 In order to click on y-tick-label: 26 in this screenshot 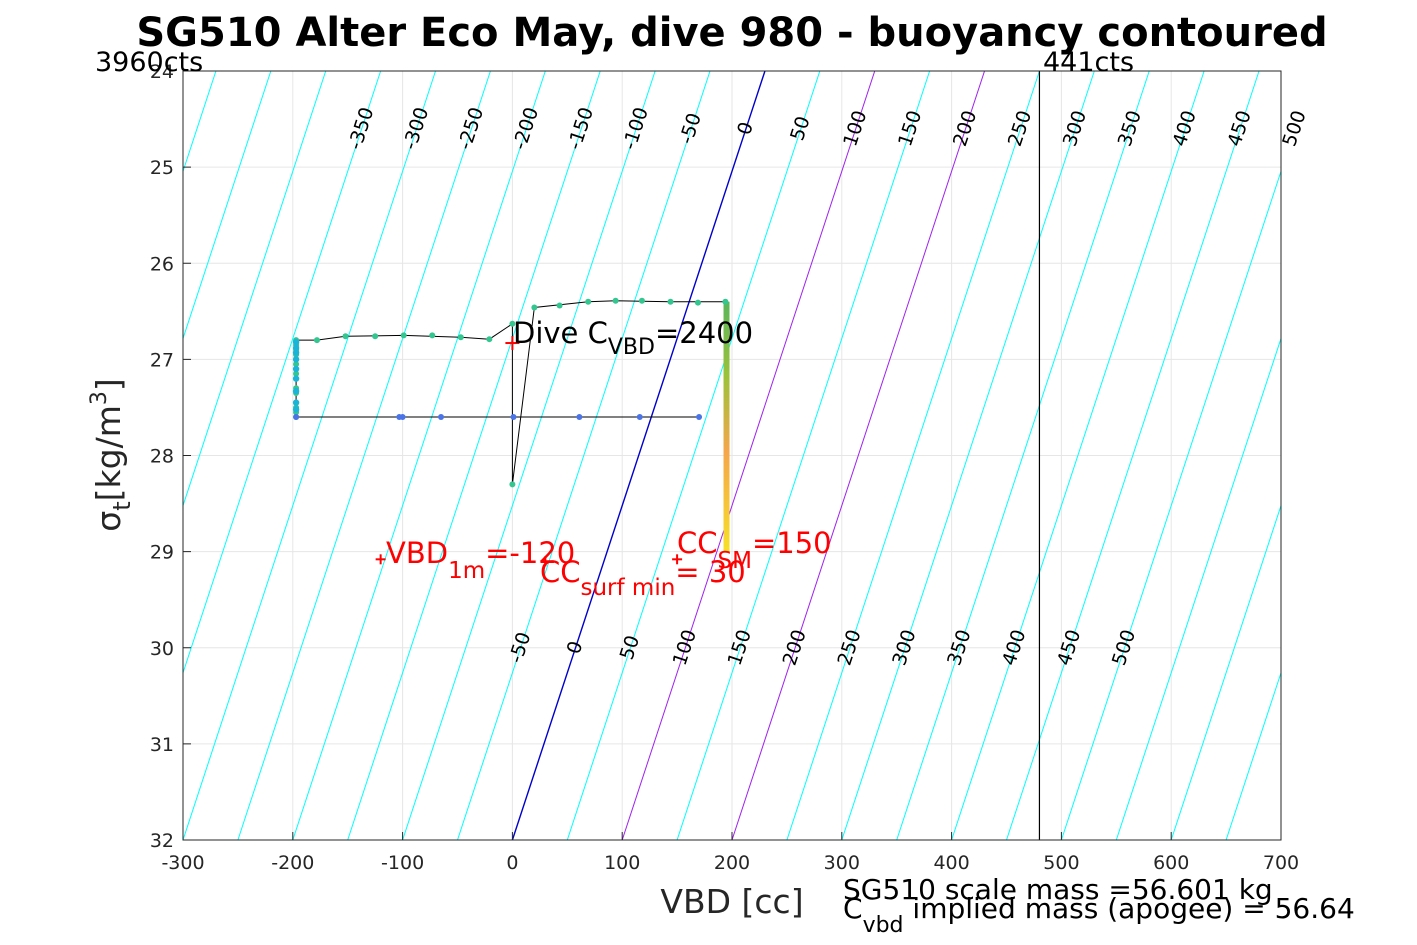, I will do `click(162, 264)`.